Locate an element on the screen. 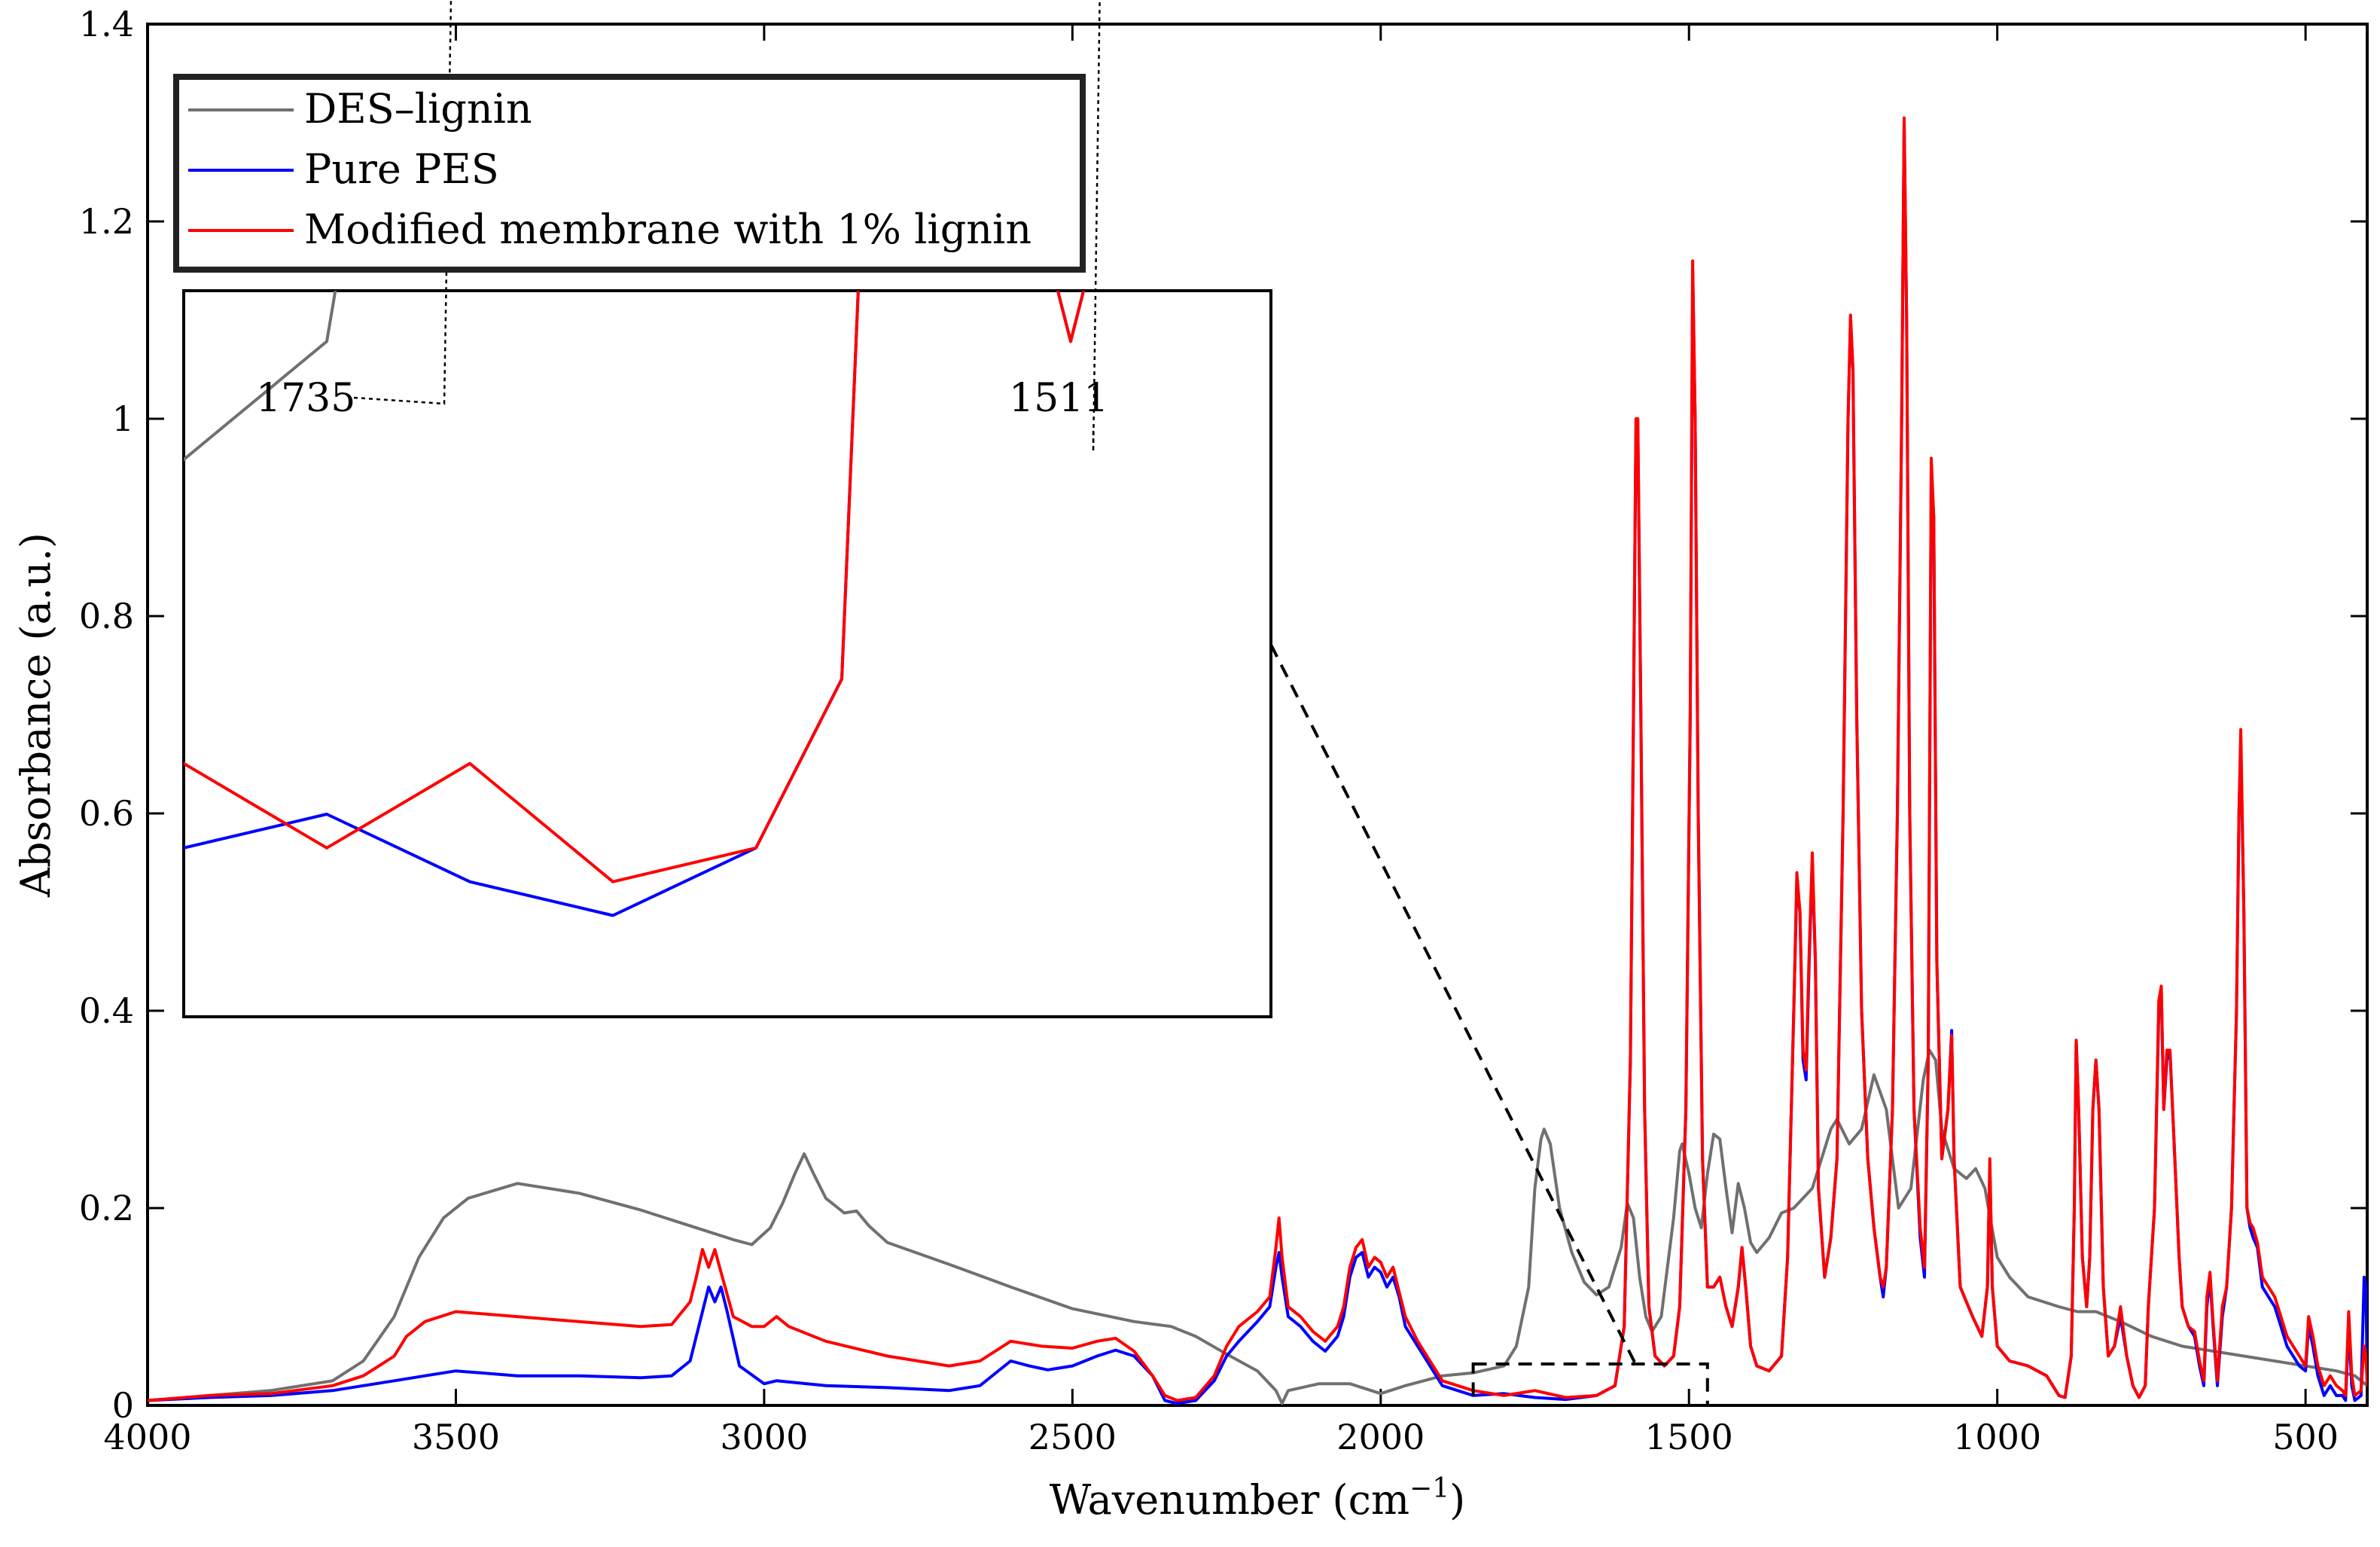 The width and height of the screenshot is (2380, 1547). y-axis-title: Absorbance (a.u.) is located at coordinates (35, 715).